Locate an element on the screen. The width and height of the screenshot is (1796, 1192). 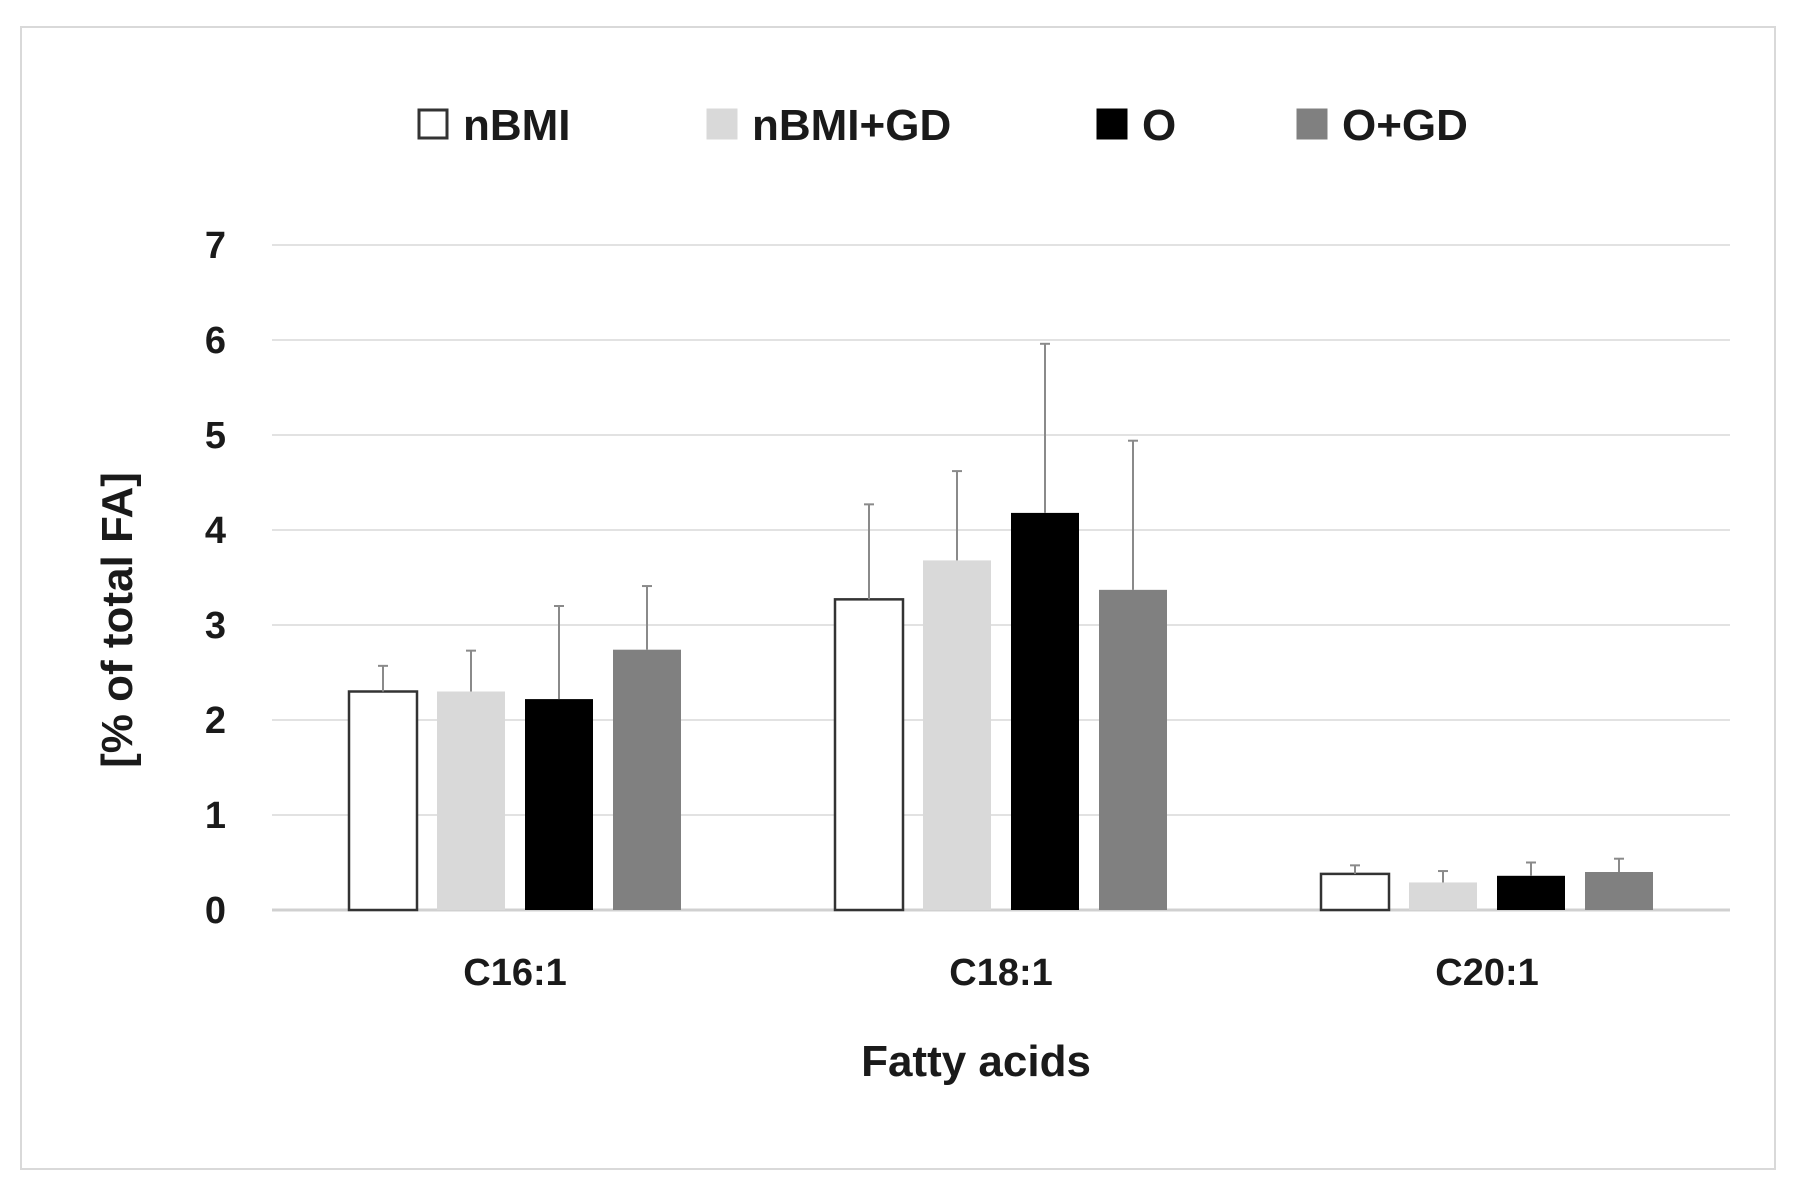
y-tick-label: 1 is located at coordinates (215, 816).